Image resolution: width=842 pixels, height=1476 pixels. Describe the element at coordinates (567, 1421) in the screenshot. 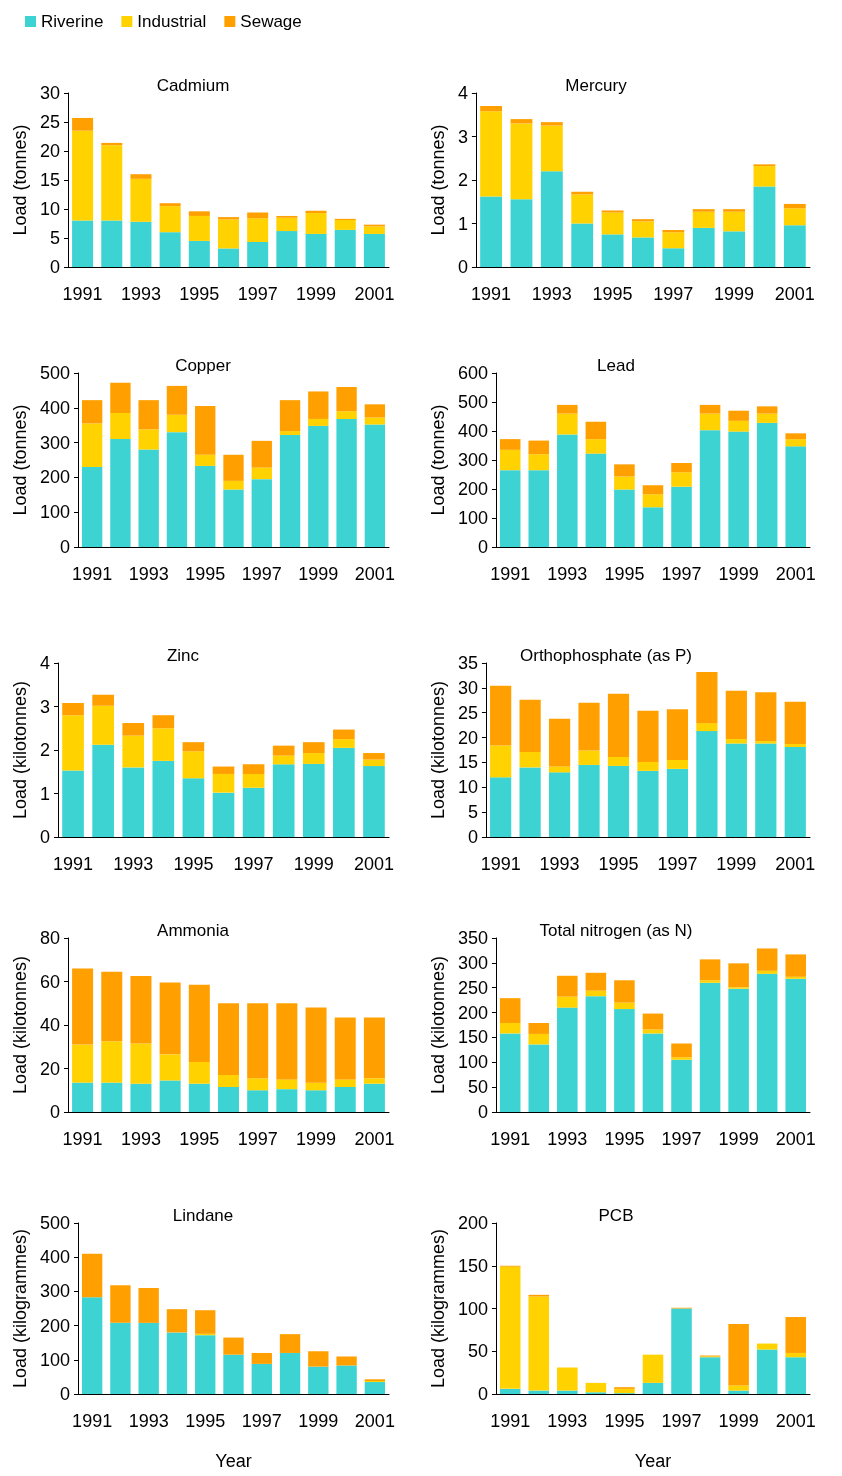

I see `x-tick-label: 1993` at that location.